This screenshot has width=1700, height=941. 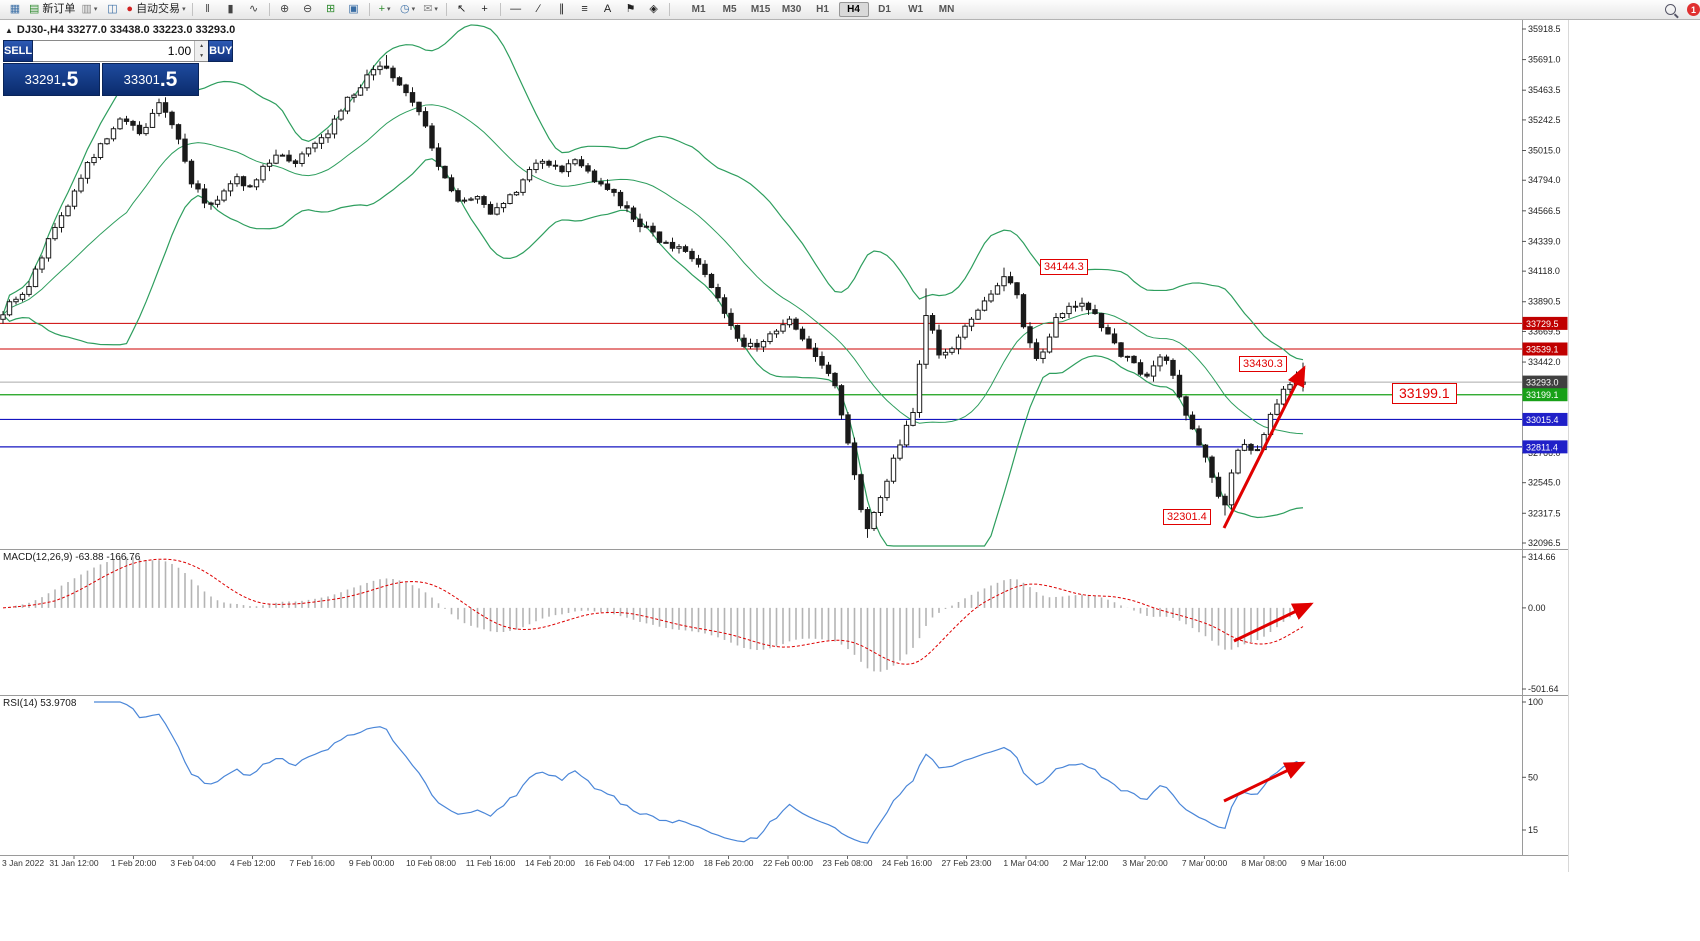 What do you see at coordinates (431, 9) in the screenshot?
I see `mail-button: ✉ ▾` at bounding box center [431, 9].